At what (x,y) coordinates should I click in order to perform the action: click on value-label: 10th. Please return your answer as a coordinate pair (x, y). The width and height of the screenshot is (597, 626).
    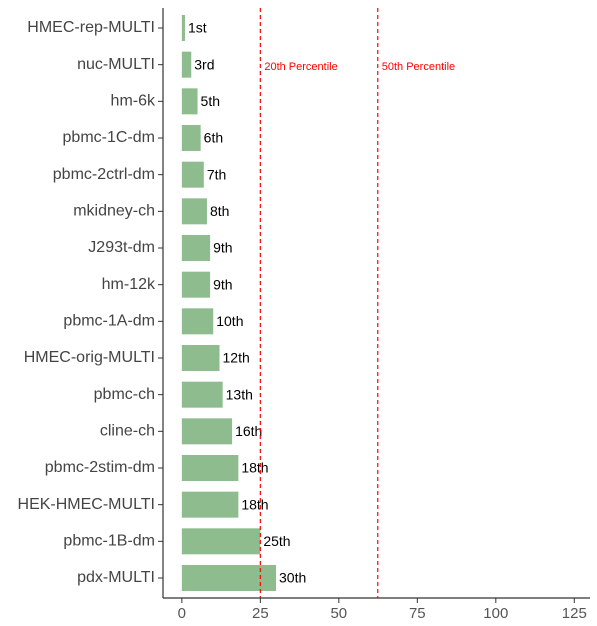
    Looking at the image, I should click on (229, 321).